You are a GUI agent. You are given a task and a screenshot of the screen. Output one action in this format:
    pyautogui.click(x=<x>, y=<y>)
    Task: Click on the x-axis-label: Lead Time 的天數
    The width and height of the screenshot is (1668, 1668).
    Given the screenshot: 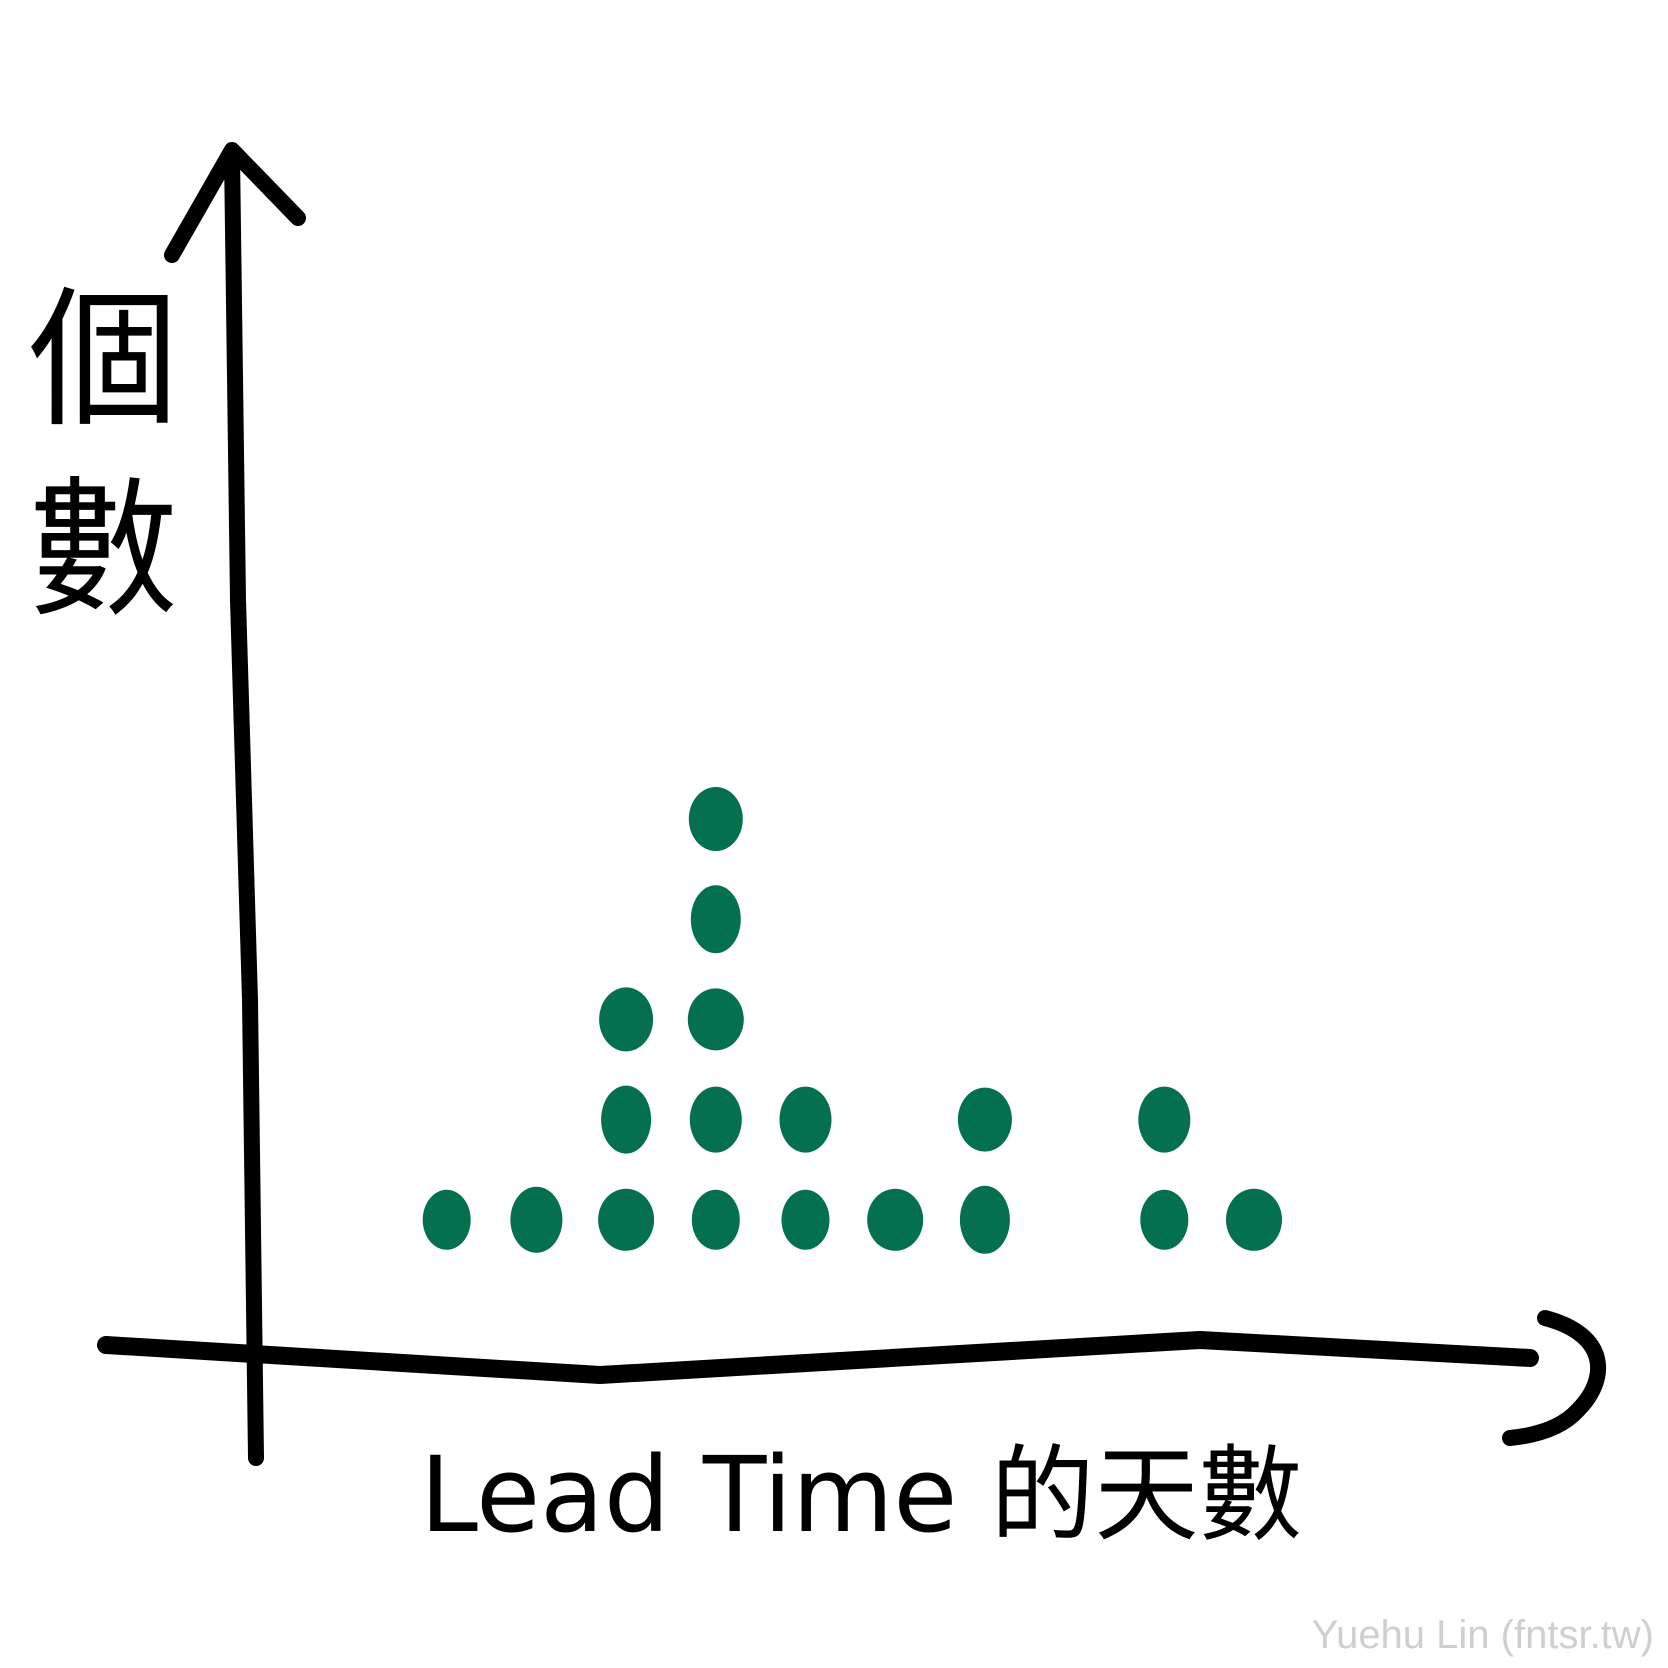 What is the action you would take?
    pyautogui.click(x=861, y=1495)
    